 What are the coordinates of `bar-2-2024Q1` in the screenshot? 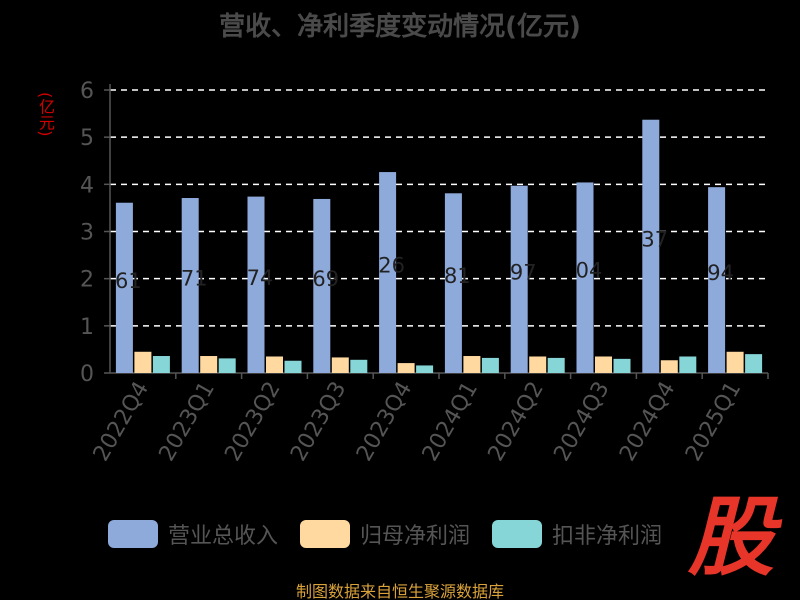 It's located at (490, 365).